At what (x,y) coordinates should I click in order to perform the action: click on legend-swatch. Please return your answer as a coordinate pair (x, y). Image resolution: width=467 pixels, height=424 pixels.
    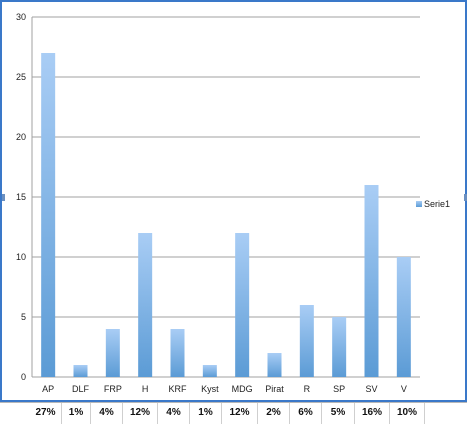
    Looking at the image, I should click on (419, 204).